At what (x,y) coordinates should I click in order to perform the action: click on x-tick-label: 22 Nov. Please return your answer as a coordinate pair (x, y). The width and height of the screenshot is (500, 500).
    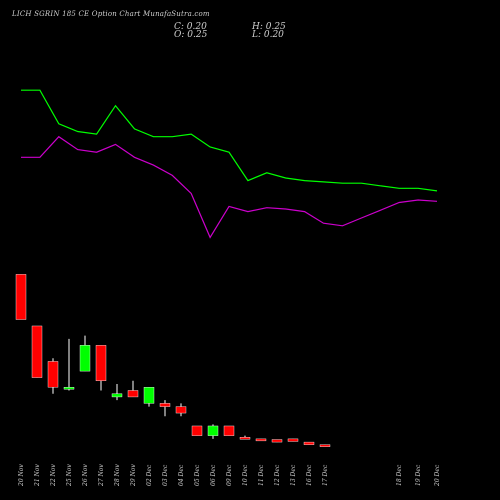
    Looking at the image, I should click on (53, 475).